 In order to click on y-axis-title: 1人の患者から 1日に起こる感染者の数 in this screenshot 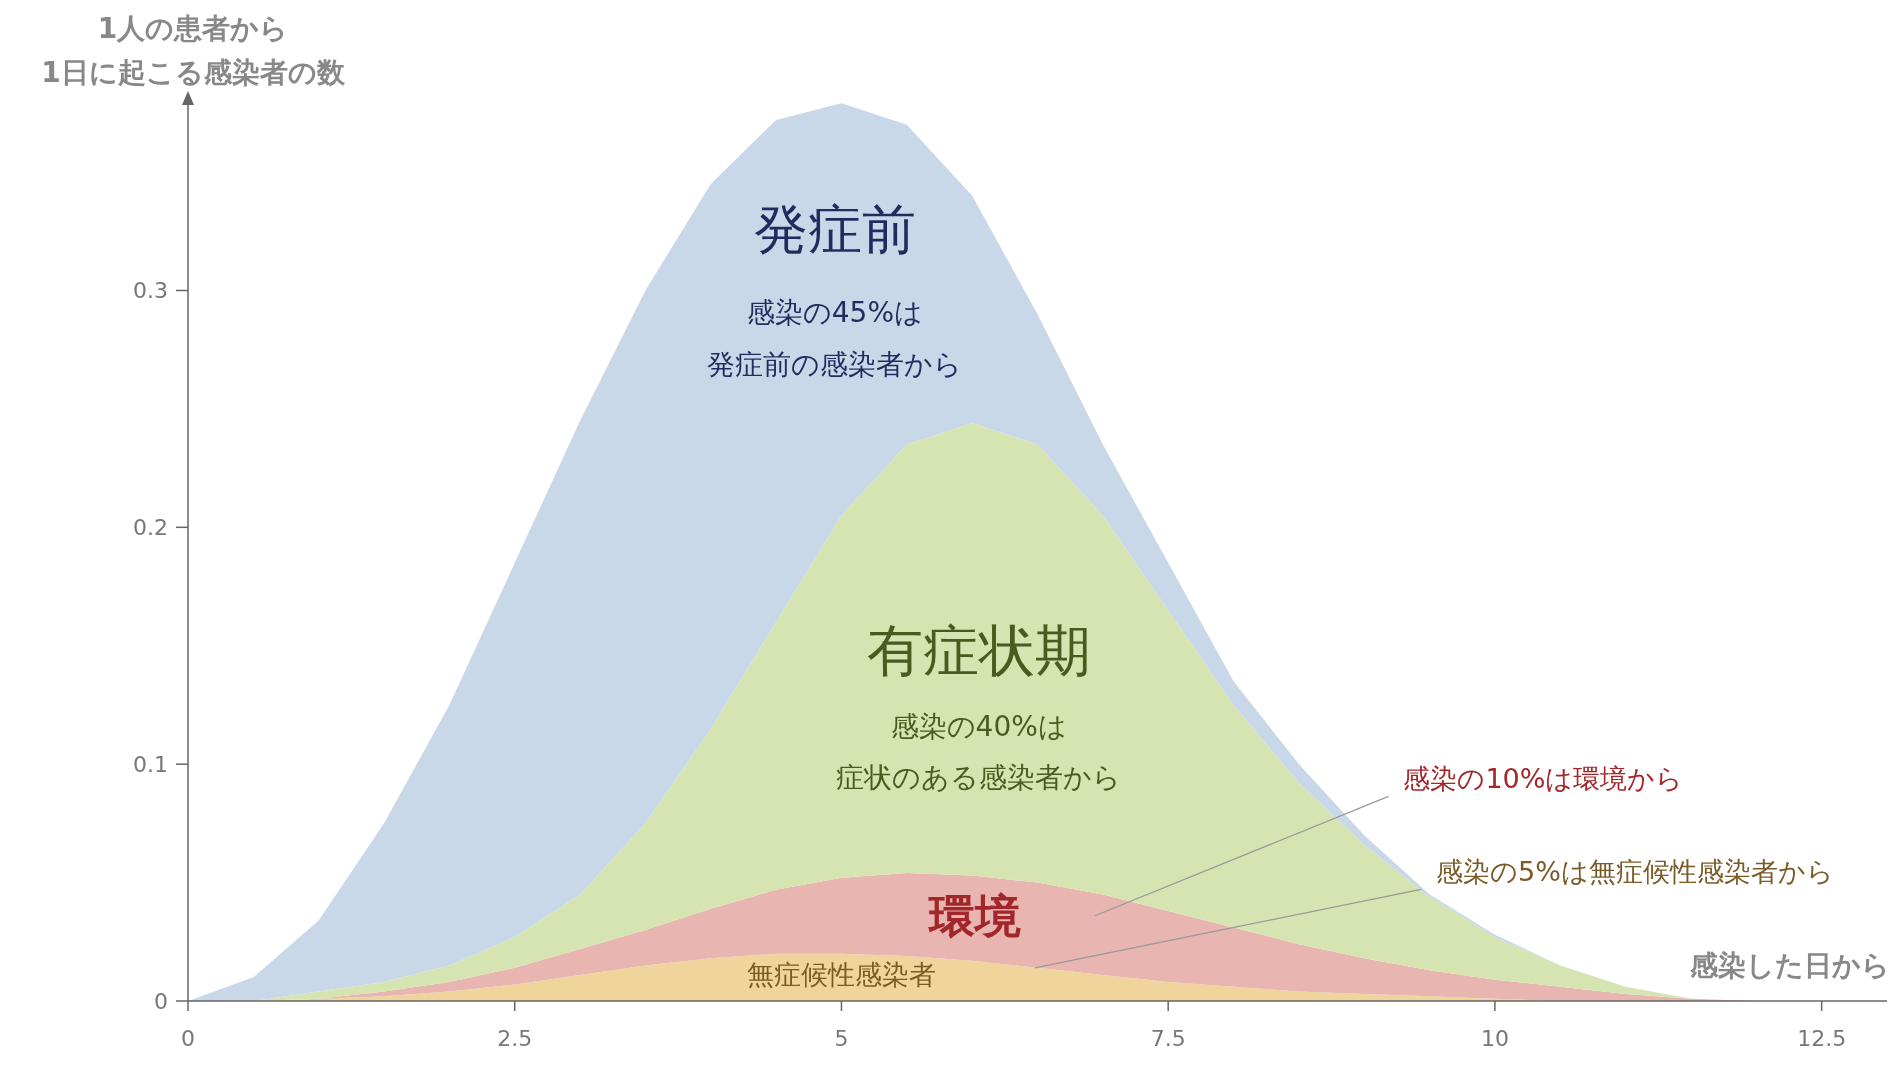, I will do `click(193, 50)`.